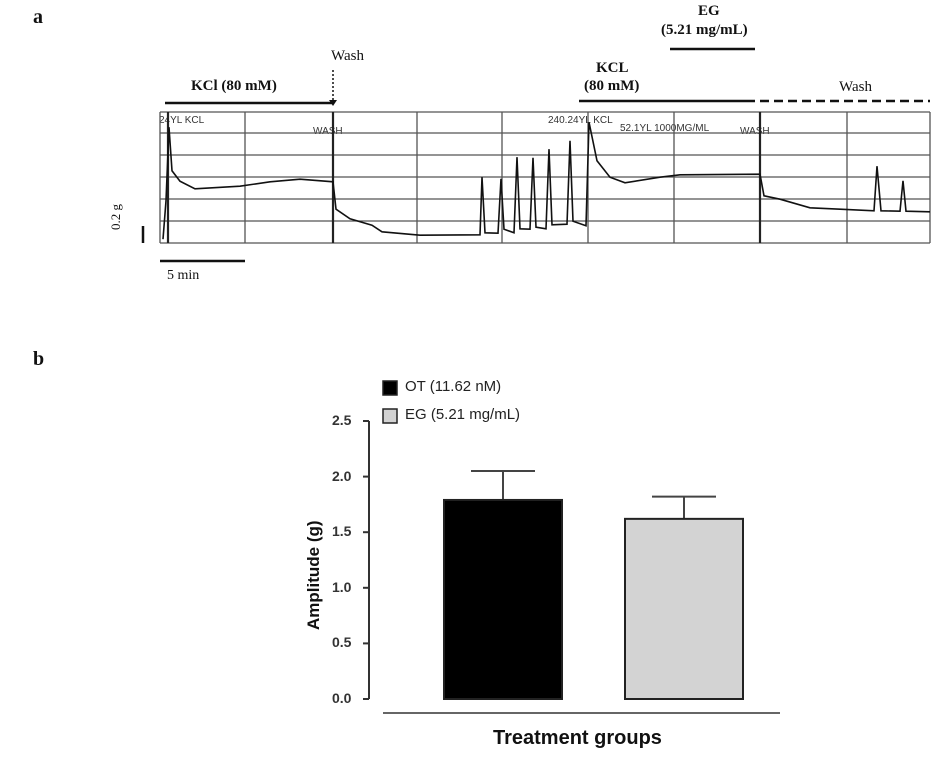  Describe the element at coordinates (39, 359) in the screenshot. I see `panel-b-label: b` at that location.